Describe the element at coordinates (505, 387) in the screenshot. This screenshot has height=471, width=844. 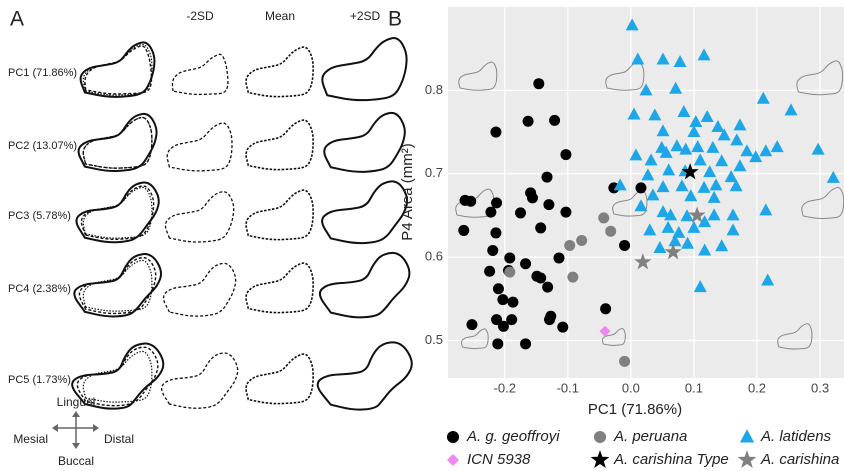
I see `x-tick-label: -0.2` at that location.